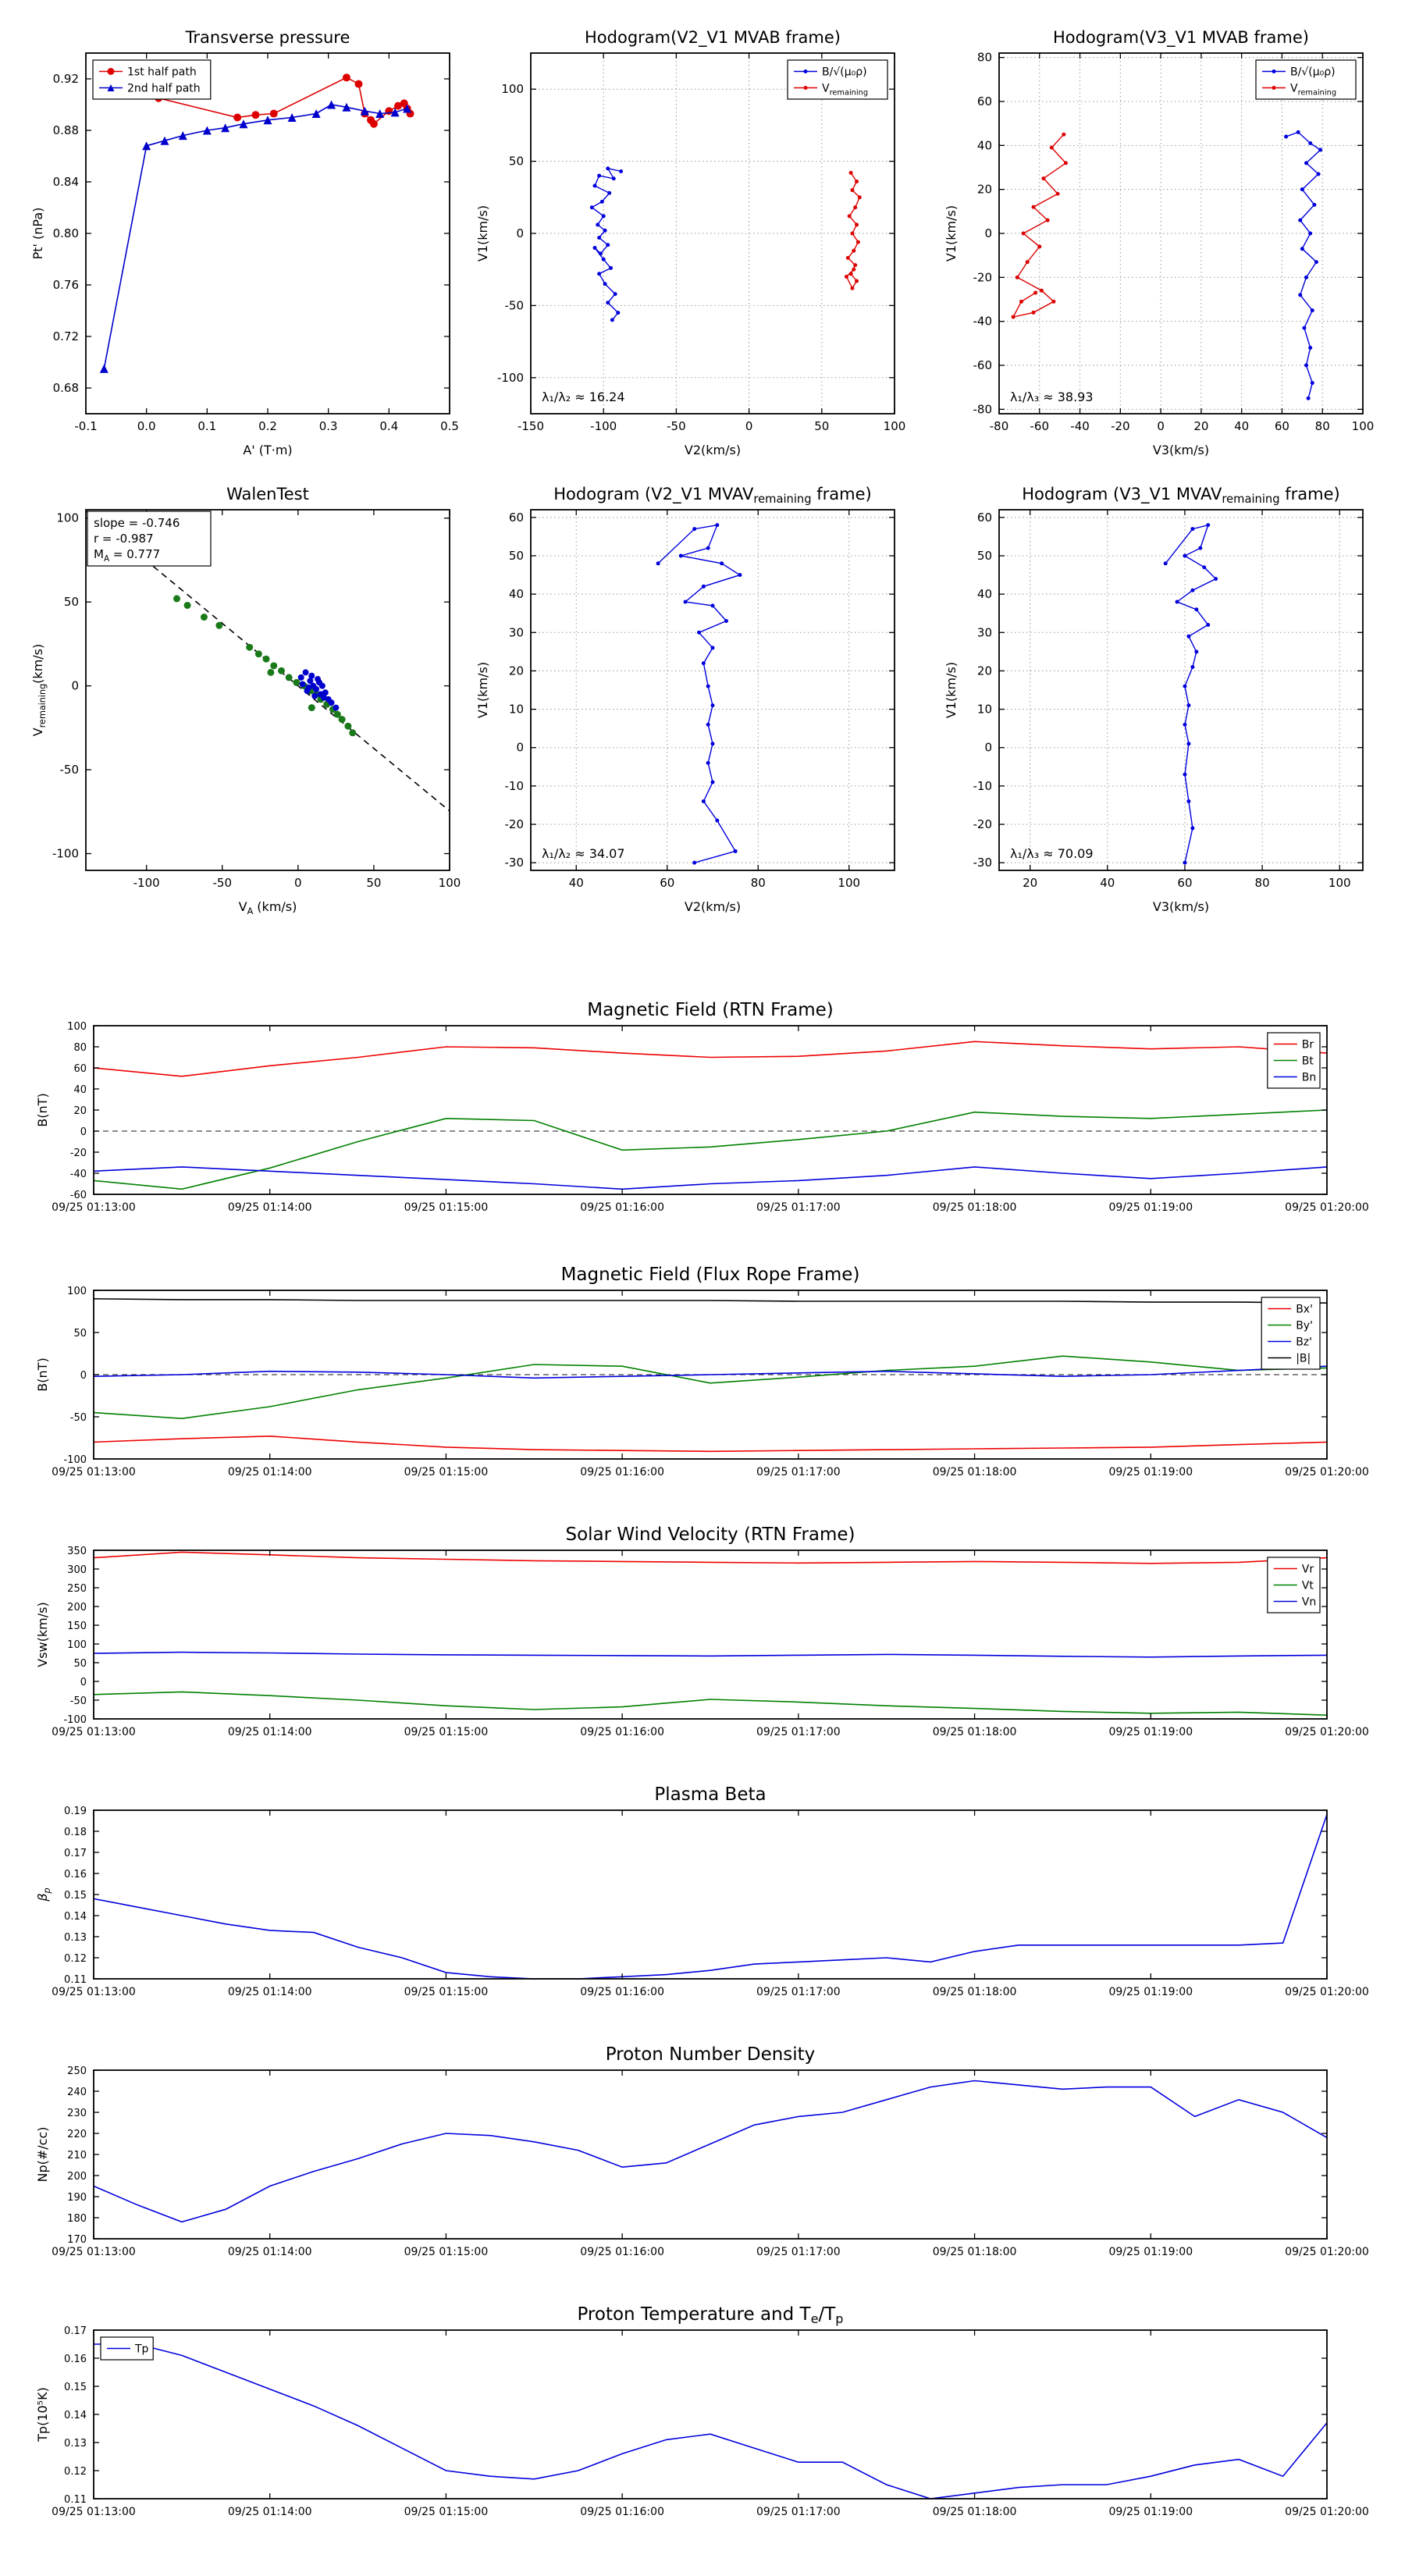 The width and height of the screenshot is (1405, 2576). What do you see at coordinates (77, 2113) in the screenshot?
I see `svg-text: 230` at bounding box center [77, 2113].